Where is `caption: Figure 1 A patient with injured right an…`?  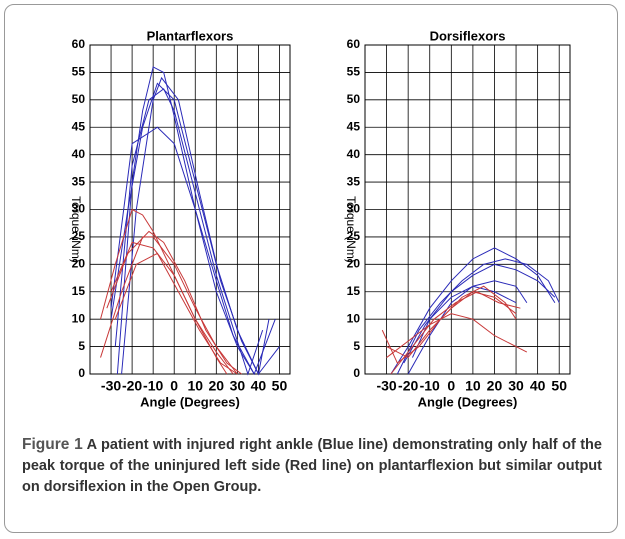 caption: Figure 1 A patient with injured right an… is located at coordinates (312, 466).